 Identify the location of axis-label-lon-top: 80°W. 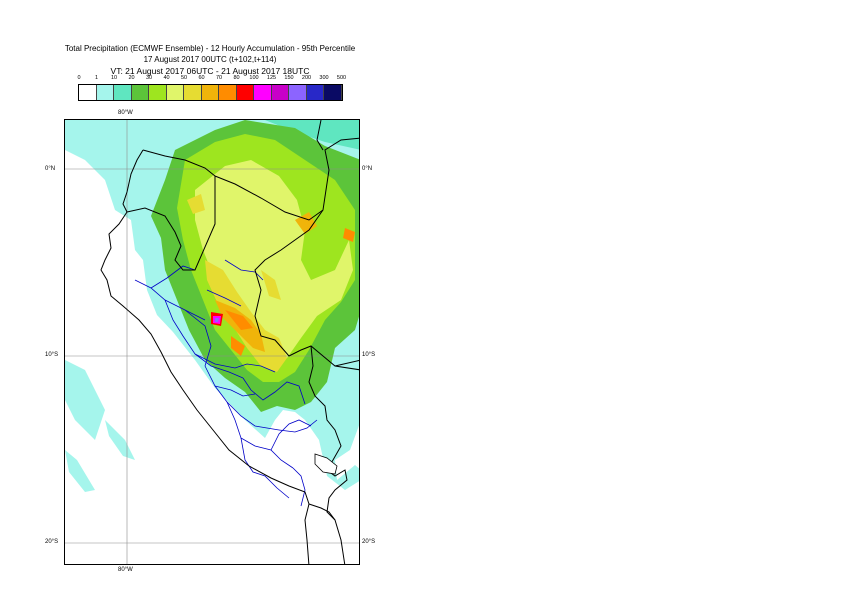
(125, 113).